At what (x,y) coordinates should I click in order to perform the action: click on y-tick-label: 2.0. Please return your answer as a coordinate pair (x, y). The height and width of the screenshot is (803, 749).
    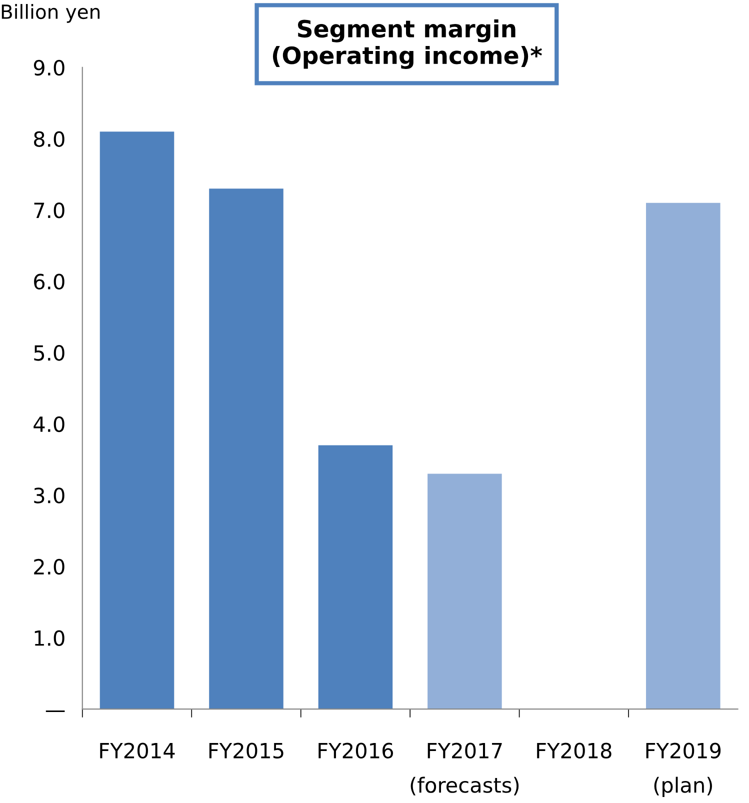
    Looking at the image, I should click on (49, 566).